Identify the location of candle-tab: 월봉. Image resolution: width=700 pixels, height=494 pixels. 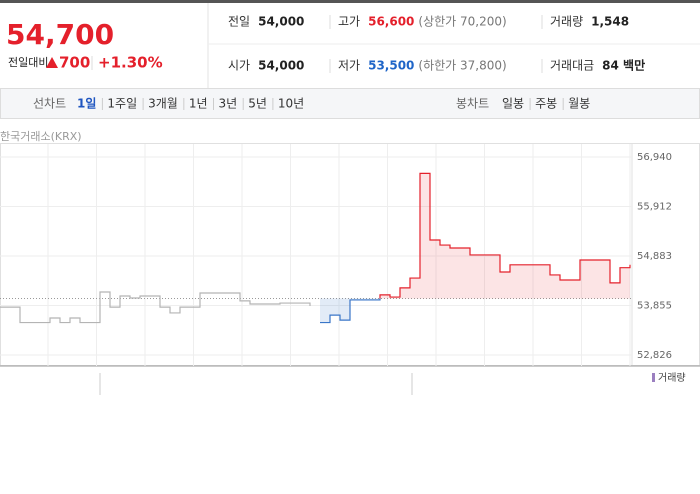
(579, 104).